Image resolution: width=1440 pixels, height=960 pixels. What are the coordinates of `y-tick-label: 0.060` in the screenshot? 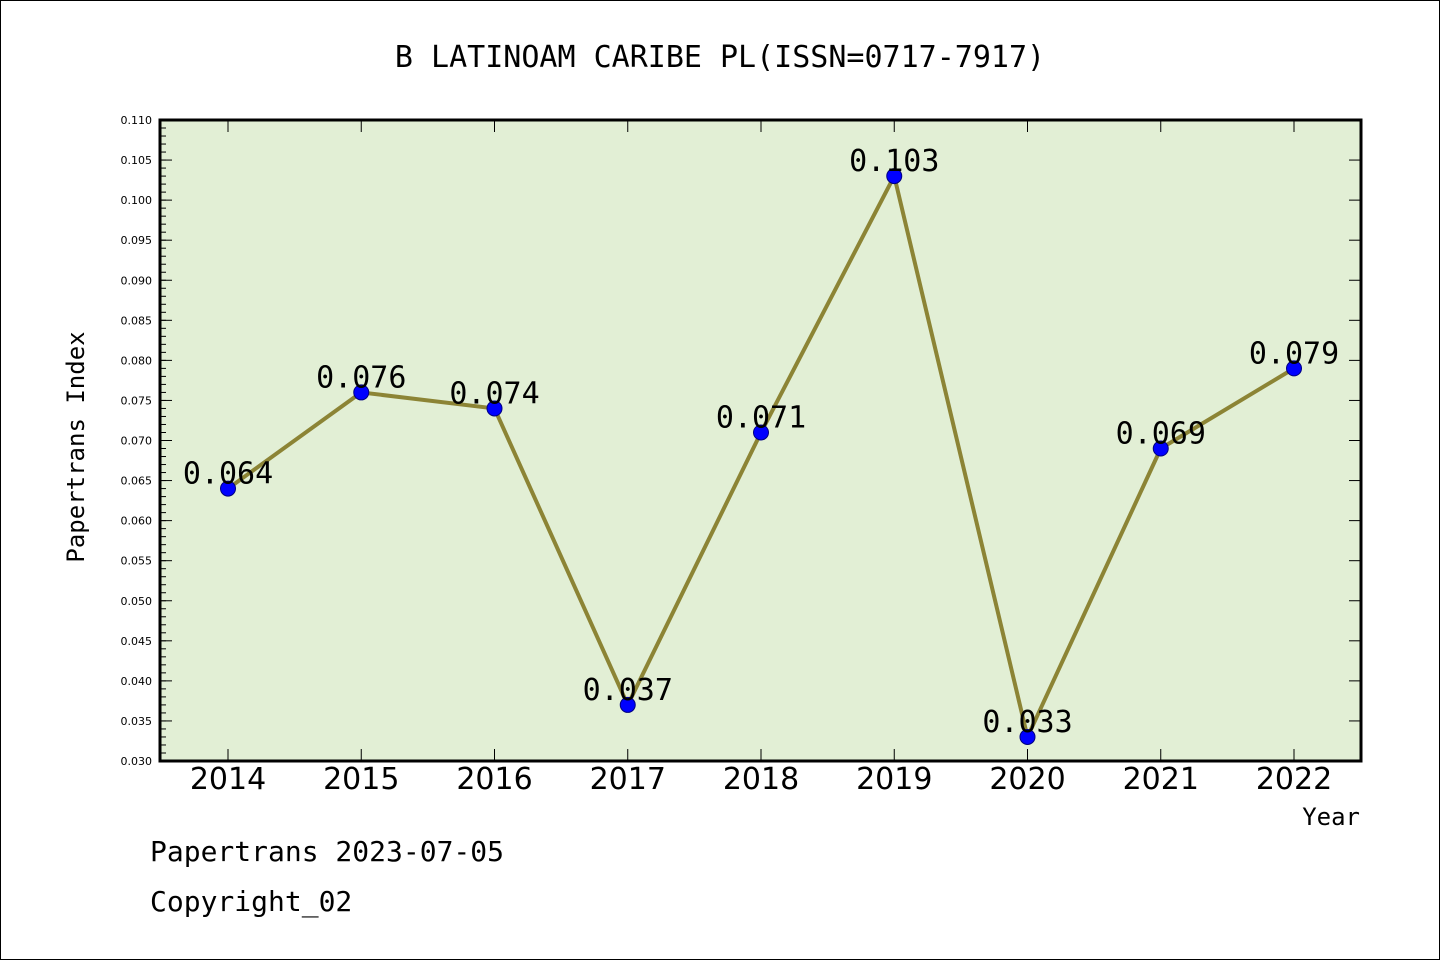 It's located at (137, 521).